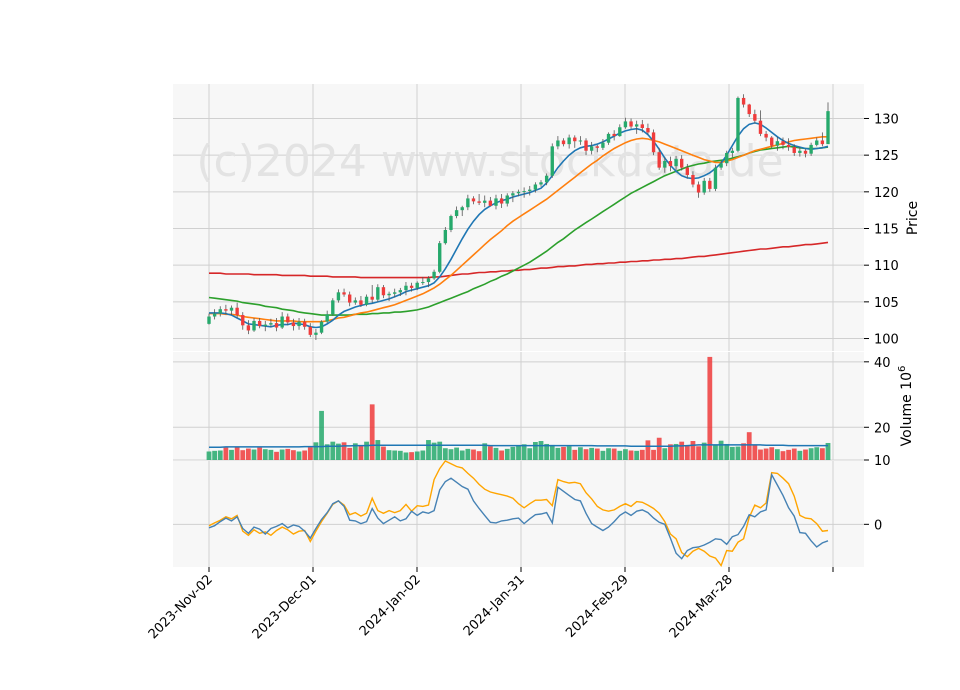  I want to click on volume-tick-label: 40, so click(882, 363).